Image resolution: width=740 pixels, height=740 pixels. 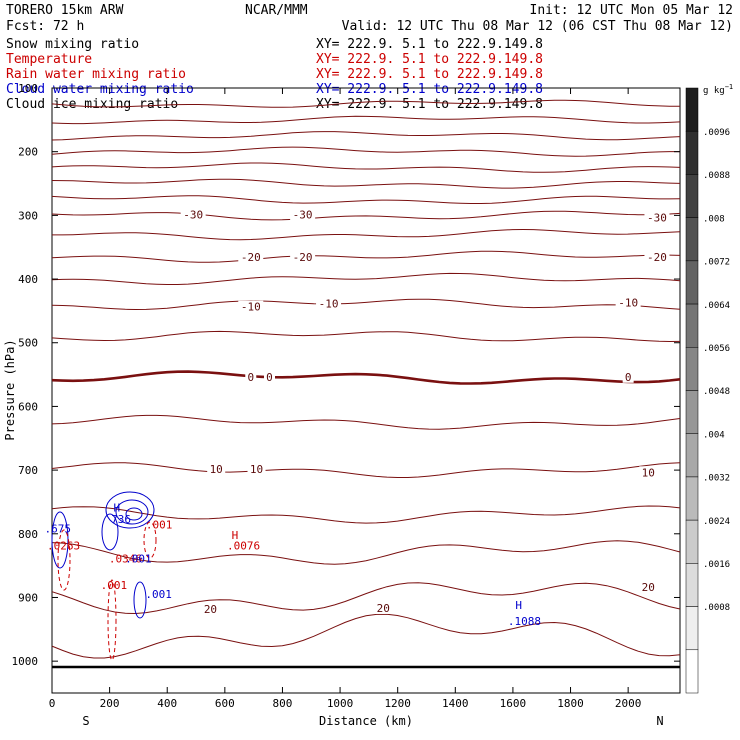 I want to click on y-axis-label: Pressure (hPa), so click(x=10, y=389).